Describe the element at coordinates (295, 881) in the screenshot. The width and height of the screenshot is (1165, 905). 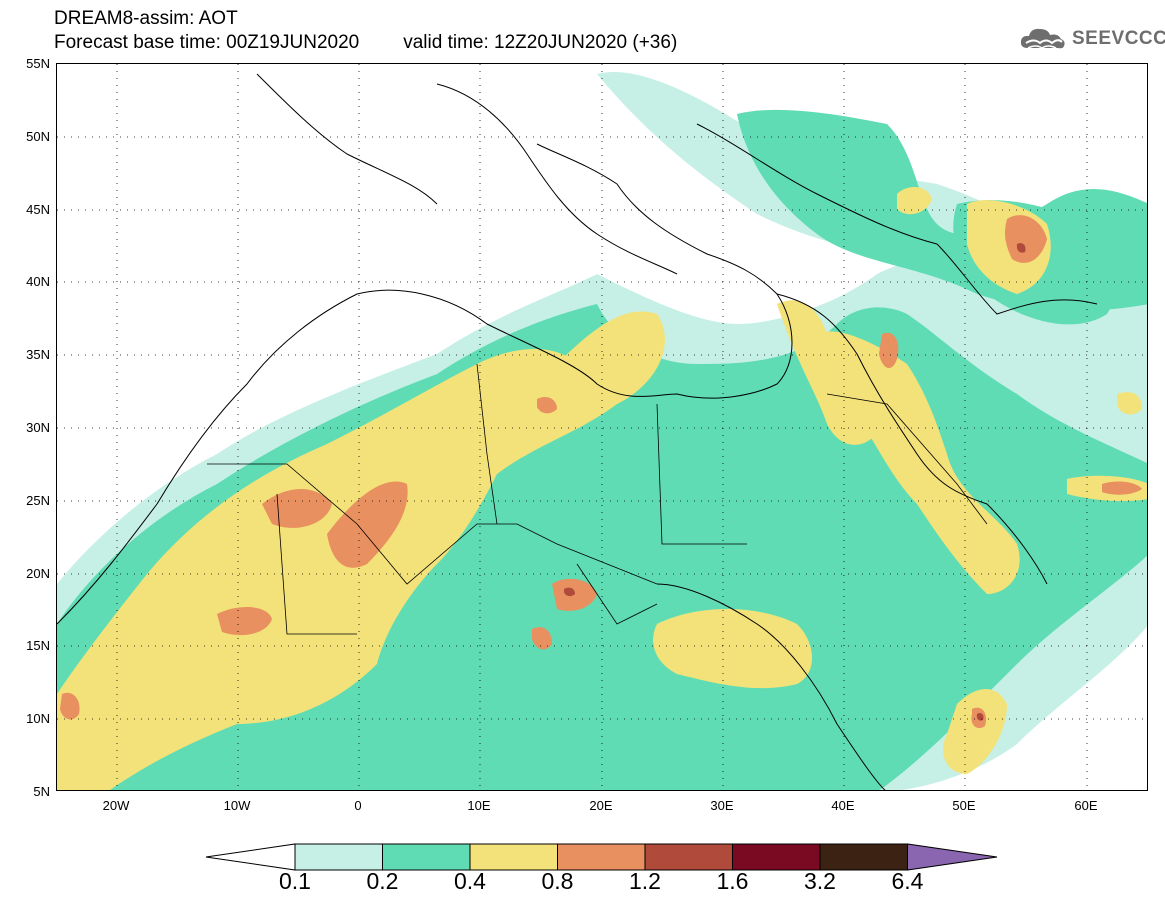
I see `colorbar-tick-label: 0.1` at that location.